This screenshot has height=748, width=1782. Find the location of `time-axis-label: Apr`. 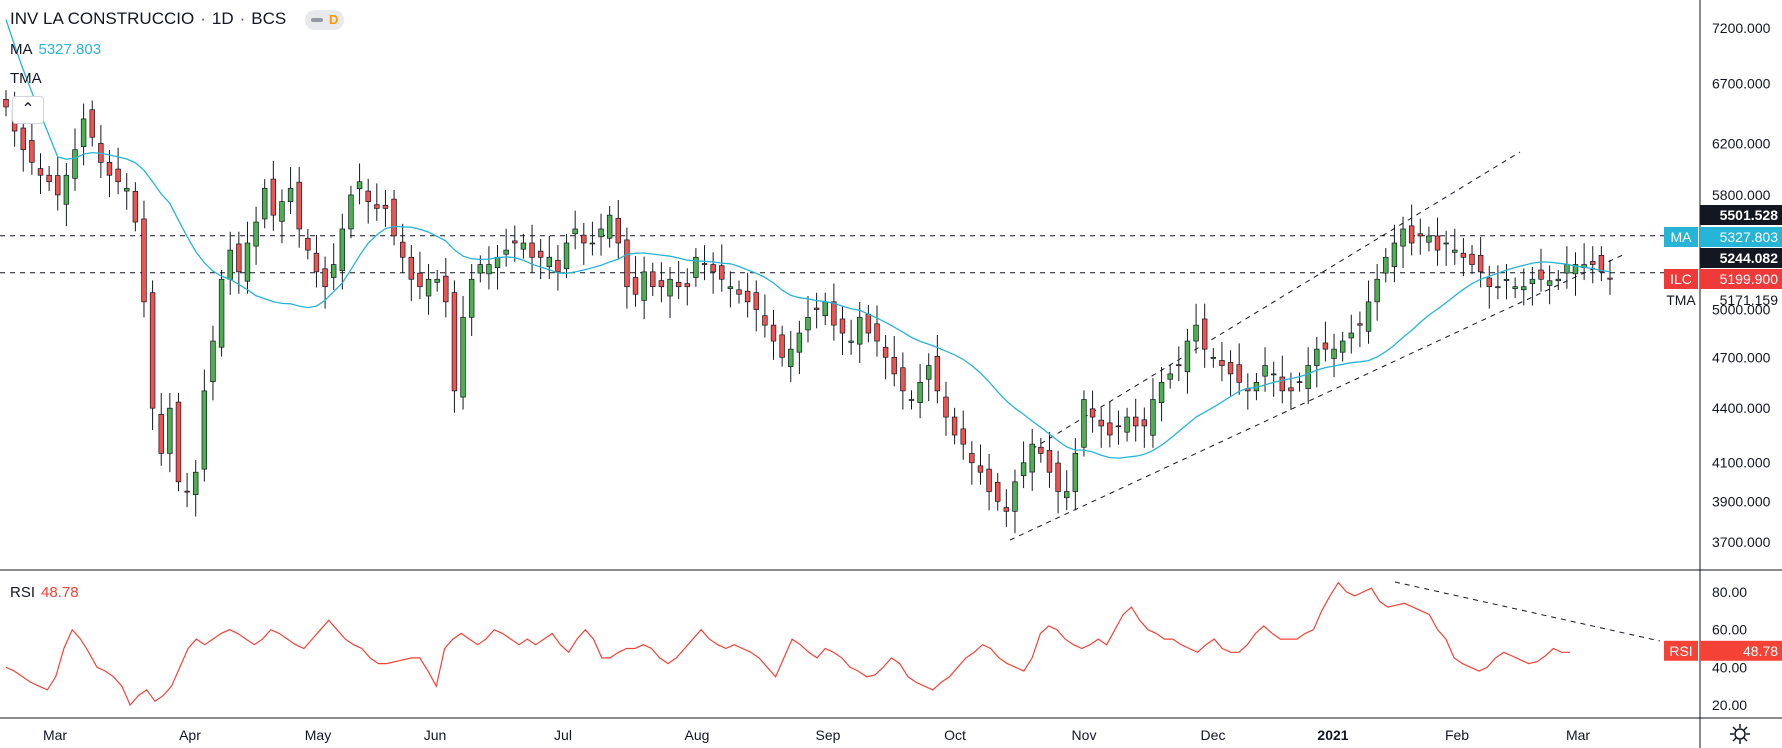

time-axis-label: Apr is located at coordinates (190, 735).